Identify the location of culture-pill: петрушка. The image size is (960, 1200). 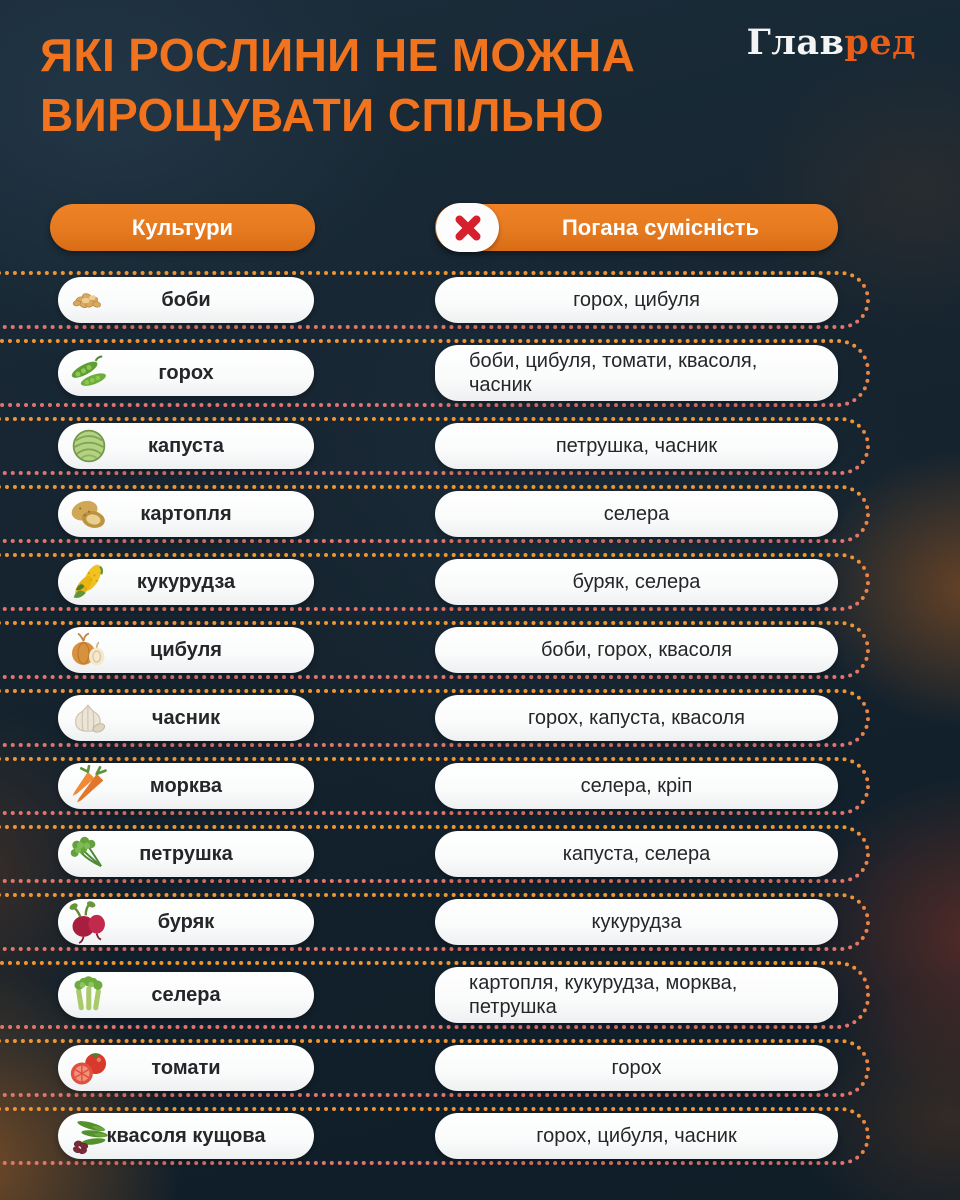
(186, 854).